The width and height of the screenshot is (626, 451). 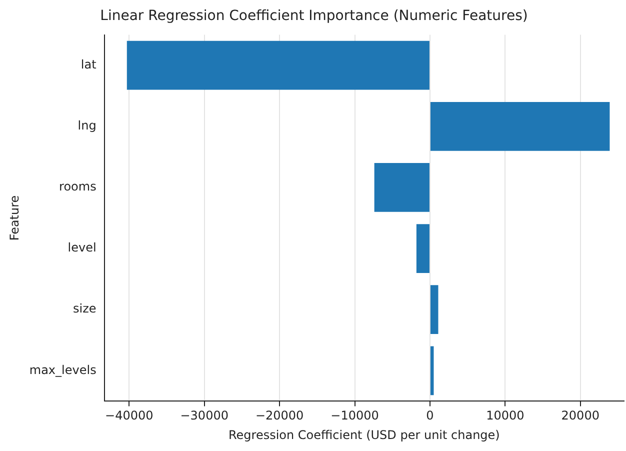 I want to click on y-tick-label: rooms, so click(x=77, y=187).